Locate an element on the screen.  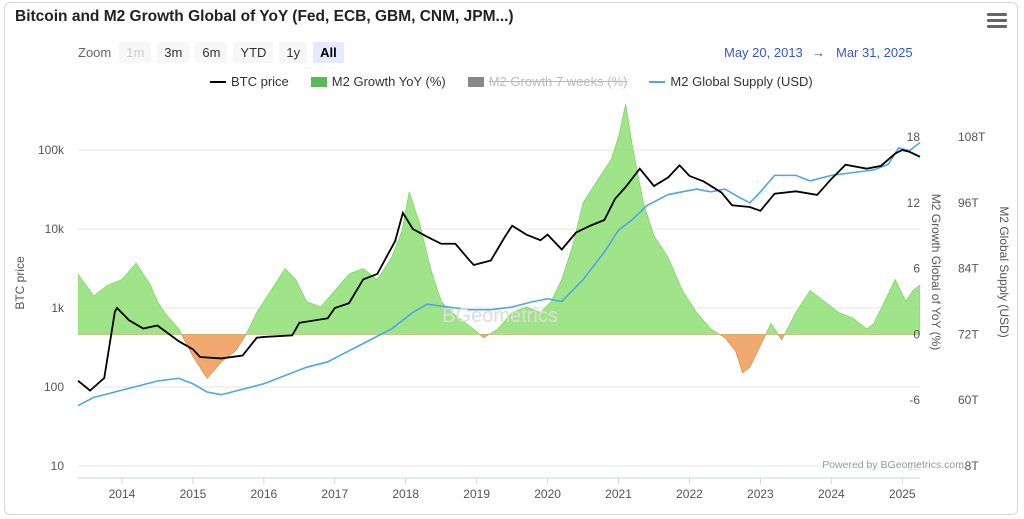
range-to-date: Mar 31, 2025 is located at coordinates (874, 52).